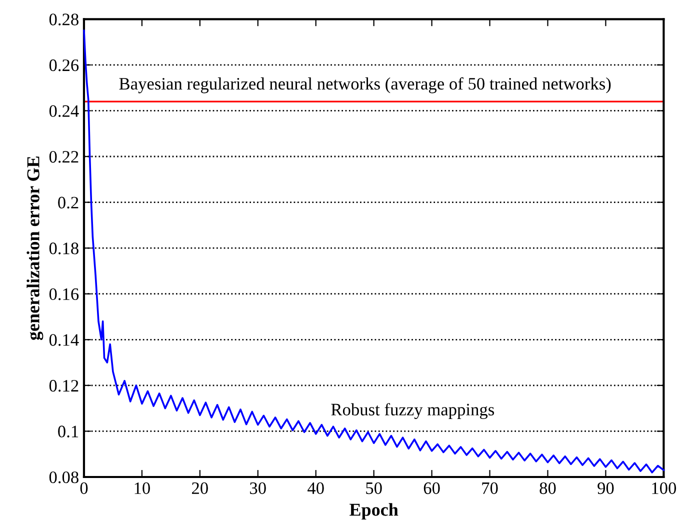 Image resolution: width=680 pixels, height=532 pixels. Describe the element at coordinates (374, 488) in the screenshot. I see `x-tick-label: 50` at that location.